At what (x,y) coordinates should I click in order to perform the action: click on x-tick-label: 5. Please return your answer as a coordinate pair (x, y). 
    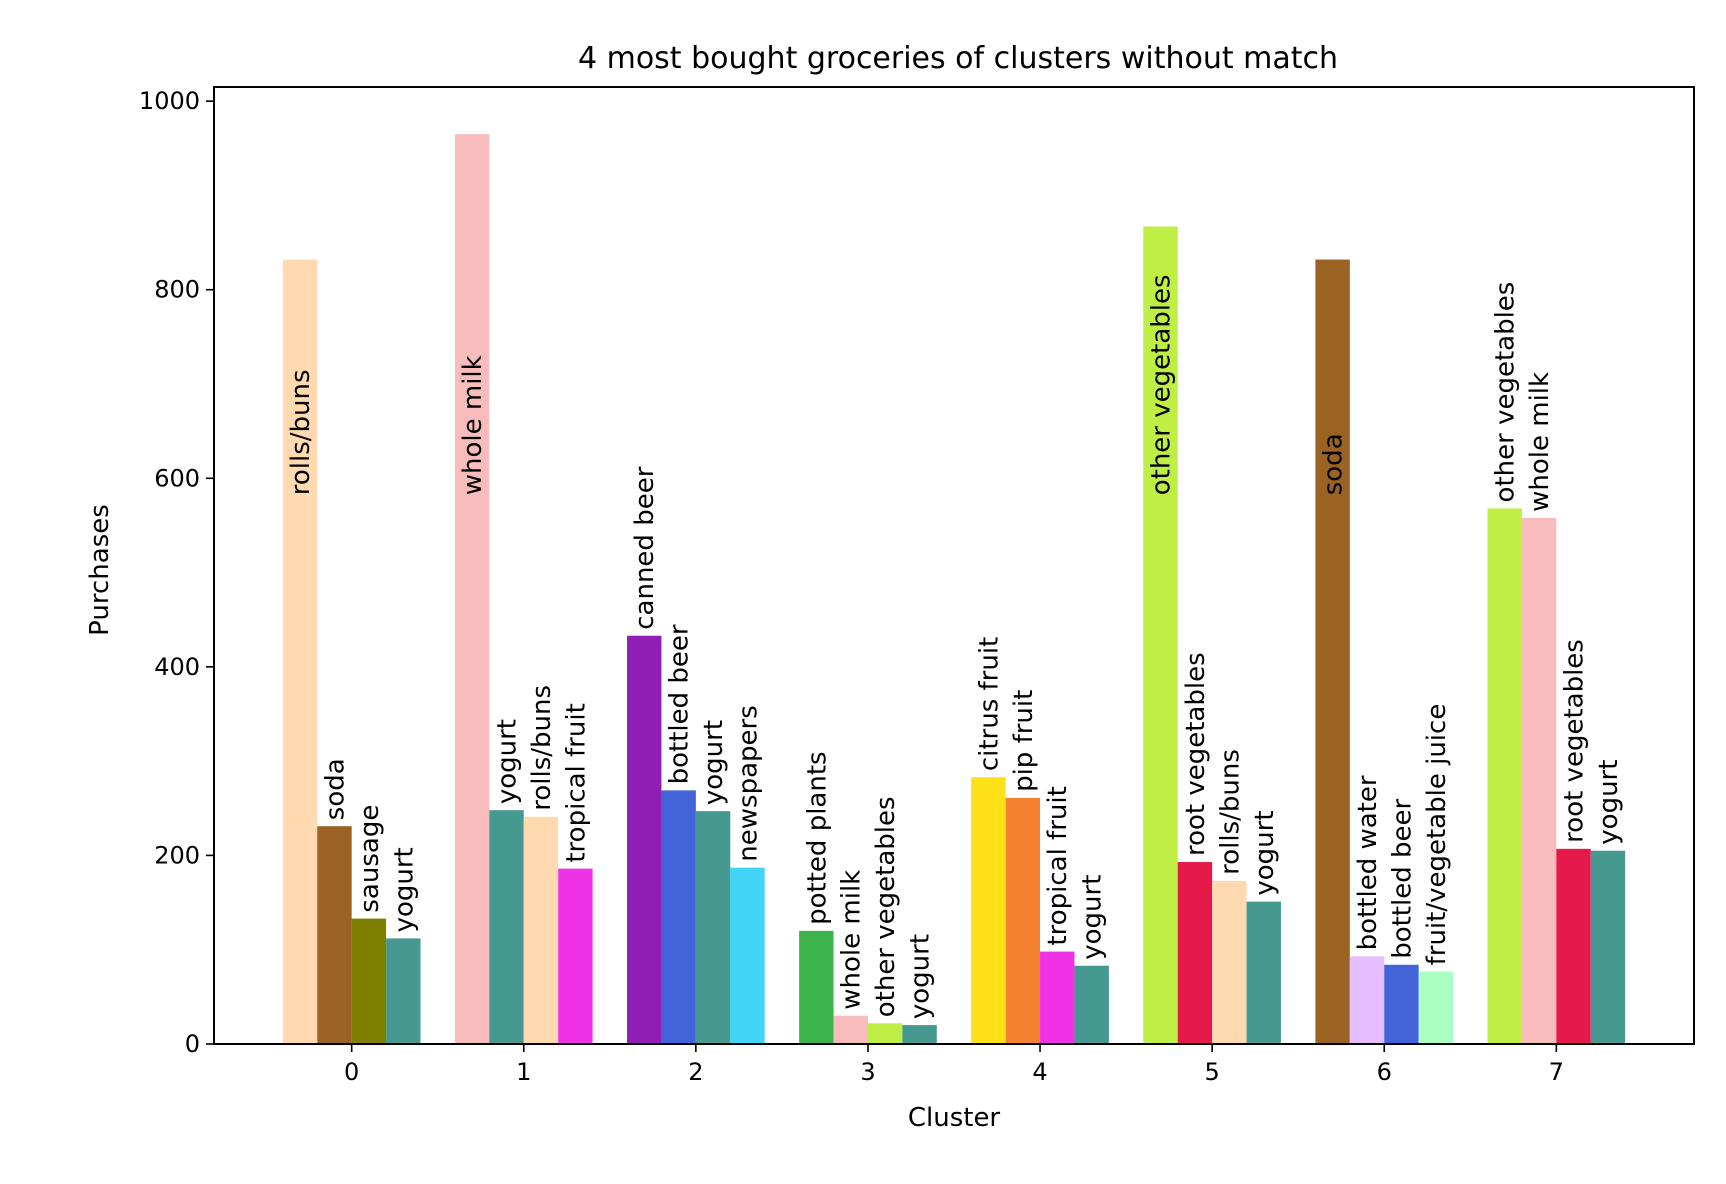
    Looking at the image, I should click on (1211, 1072).